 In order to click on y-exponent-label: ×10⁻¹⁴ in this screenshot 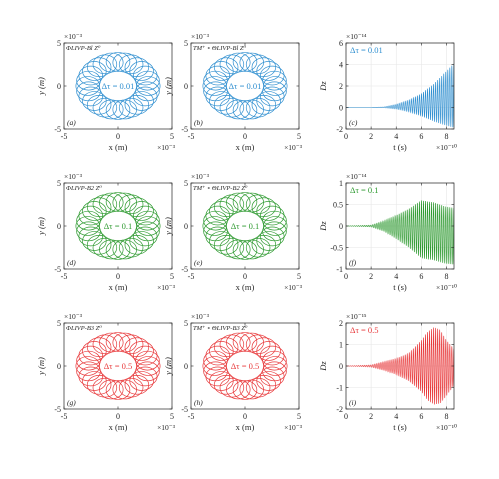, I will do `click(356, 176)`.